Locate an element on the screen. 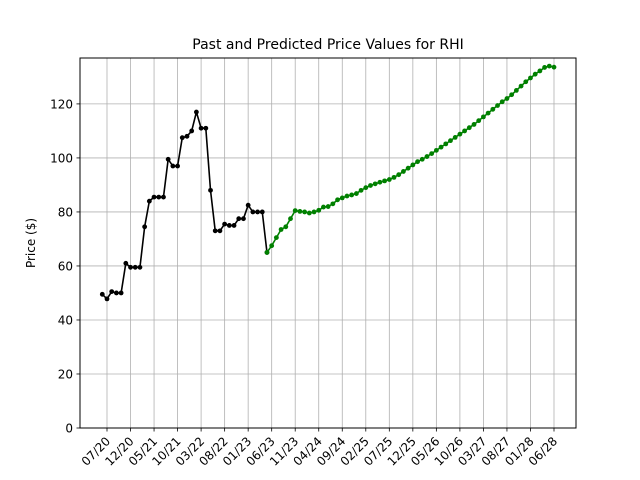 The height and width of the screenshot is (480, 640). y-tick-label: 80 is located at coordinates (65, 212).